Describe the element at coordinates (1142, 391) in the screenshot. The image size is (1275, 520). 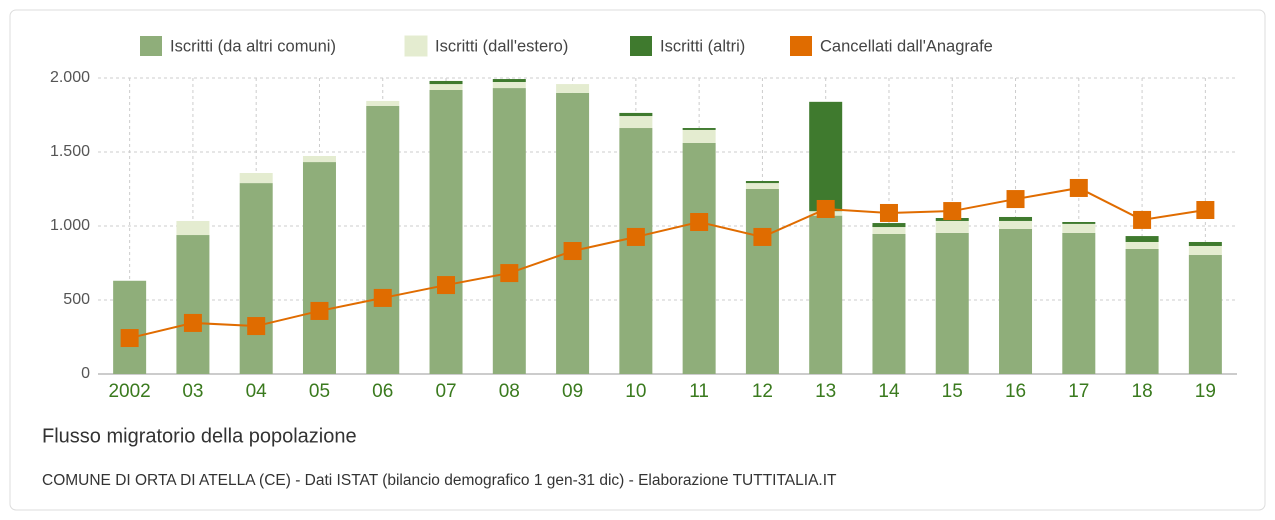
I see `x-tick-label: 18` at that location.